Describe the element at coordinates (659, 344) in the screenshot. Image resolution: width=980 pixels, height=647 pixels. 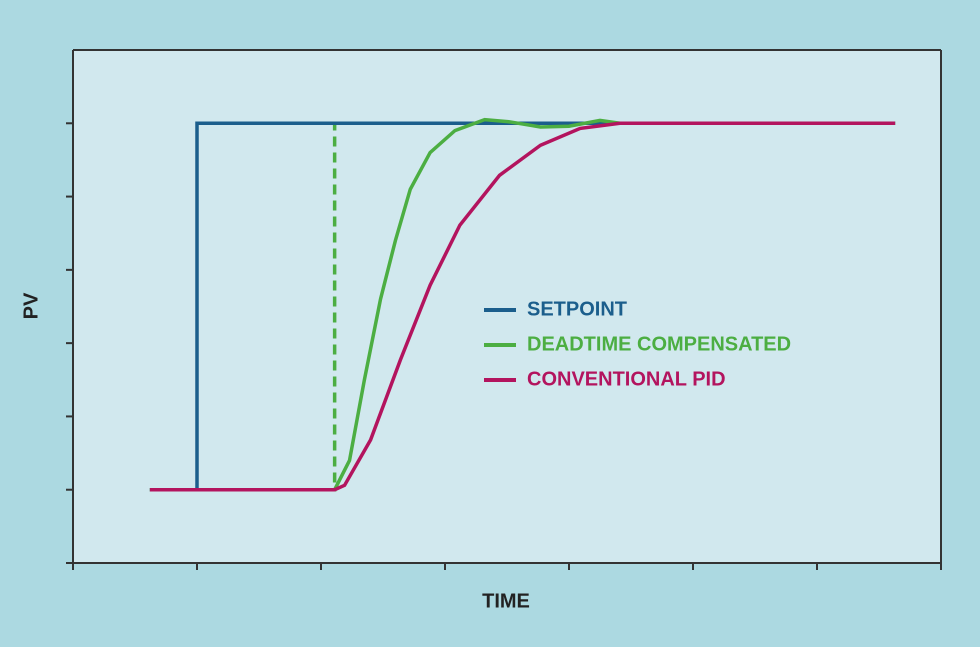
I see `legend-label: DEADTIME COMPENSATED` at that location.